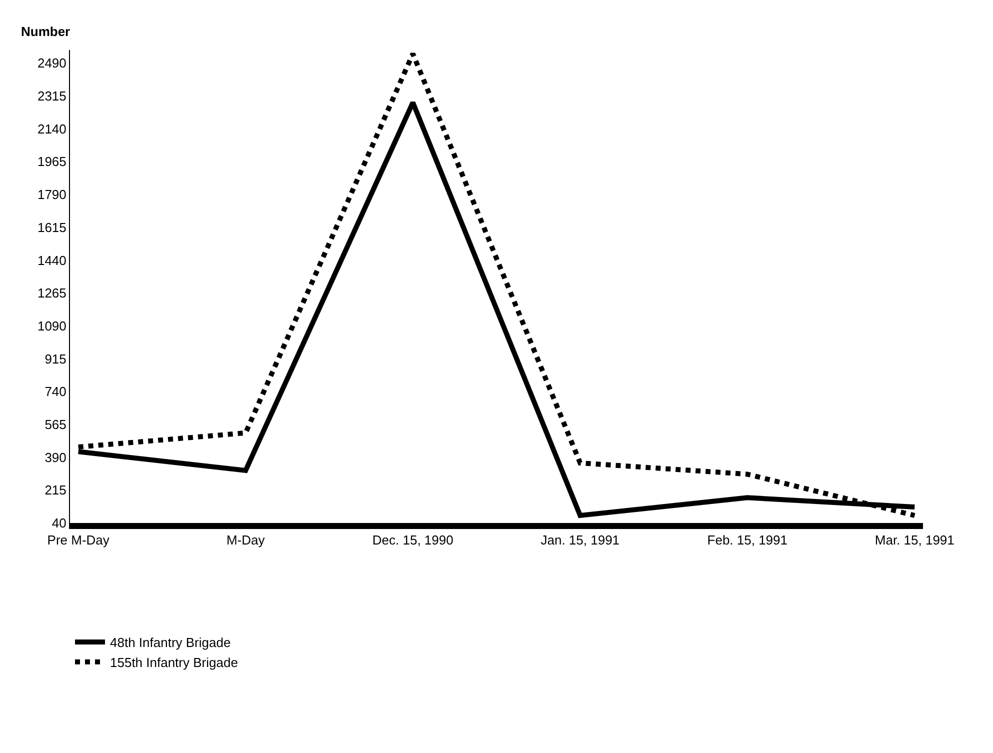 The height and width of the screenshot is (753, 993). I want to click on y-tick-label: 1965, so click(51, 162).